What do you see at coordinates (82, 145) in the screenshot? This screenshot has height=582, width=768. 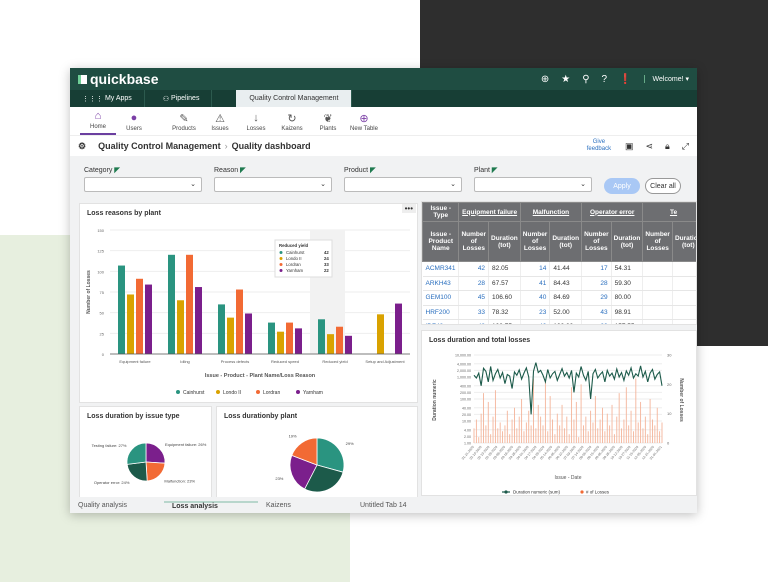 I see `gear-icon: ⚙` at bounding box center [82, 145].